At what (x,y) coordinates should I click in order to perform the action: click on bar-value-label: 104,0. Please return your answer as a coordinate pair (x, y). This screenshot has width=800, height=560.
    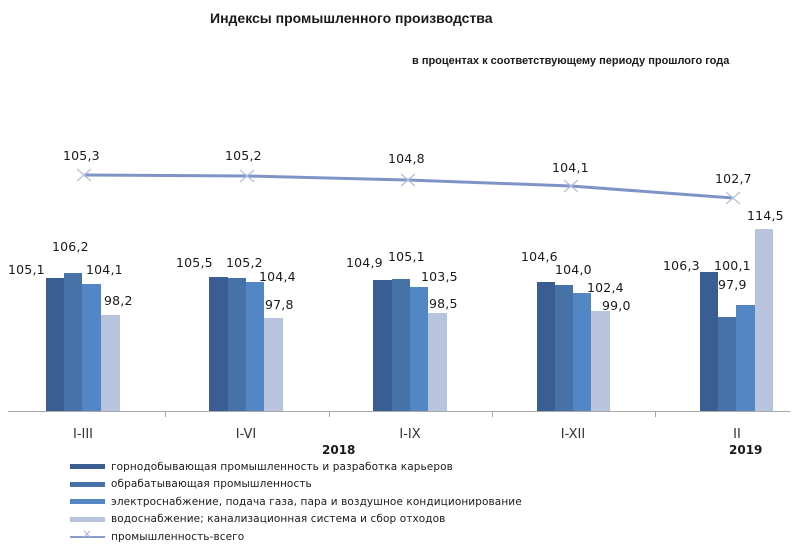
    Looking at the image, I should click on (573, 269).